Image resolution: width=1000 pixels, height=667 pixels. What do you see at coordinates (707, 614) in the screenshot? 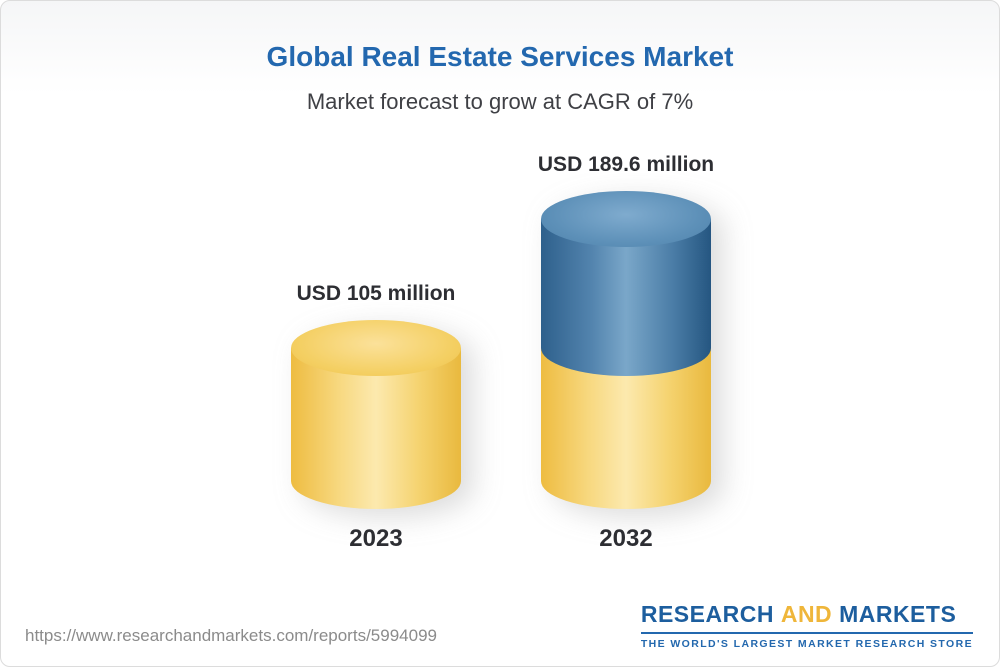
I see `logo-word-research: RESEARCH` at bounding box center [707, 614].